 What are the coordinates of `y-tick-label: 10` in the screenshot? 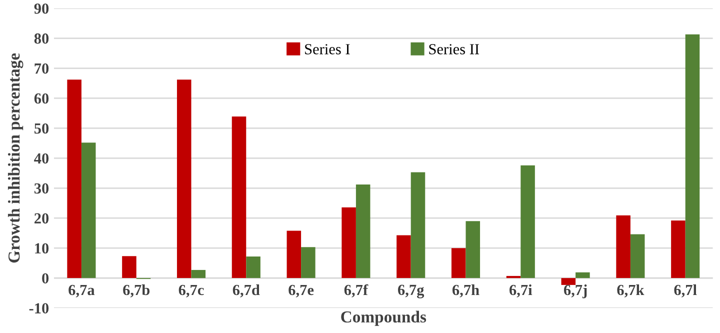 It's located at (42, 248).